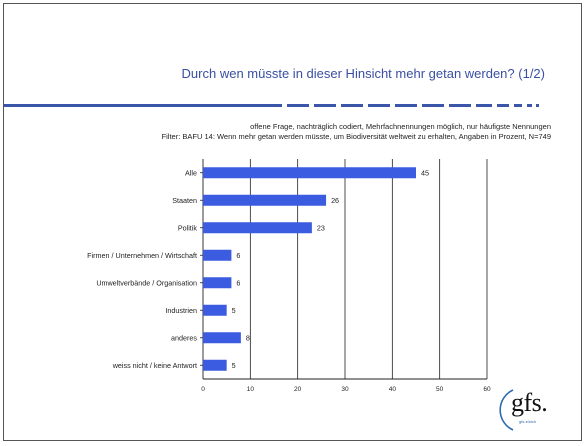 The width and height of the screenshot is (587, 446). What do you see at coordinates (393, 389) in the screenshot?
I see `x-tick-label-4: 40` at bounding box center [393, 389].